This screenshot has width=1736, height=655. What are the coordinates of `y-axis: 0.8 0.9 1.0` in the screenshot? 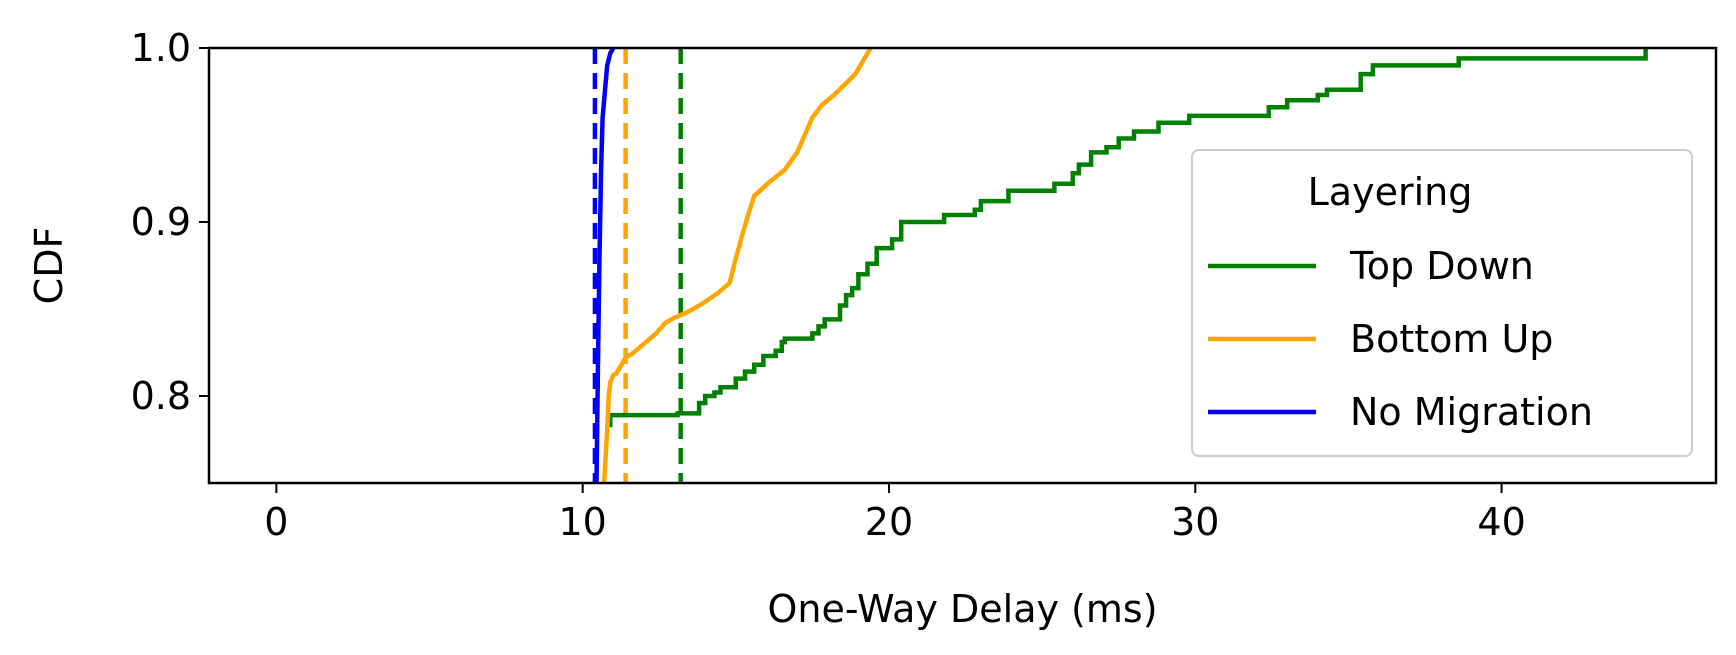 It's located at (170, 222).